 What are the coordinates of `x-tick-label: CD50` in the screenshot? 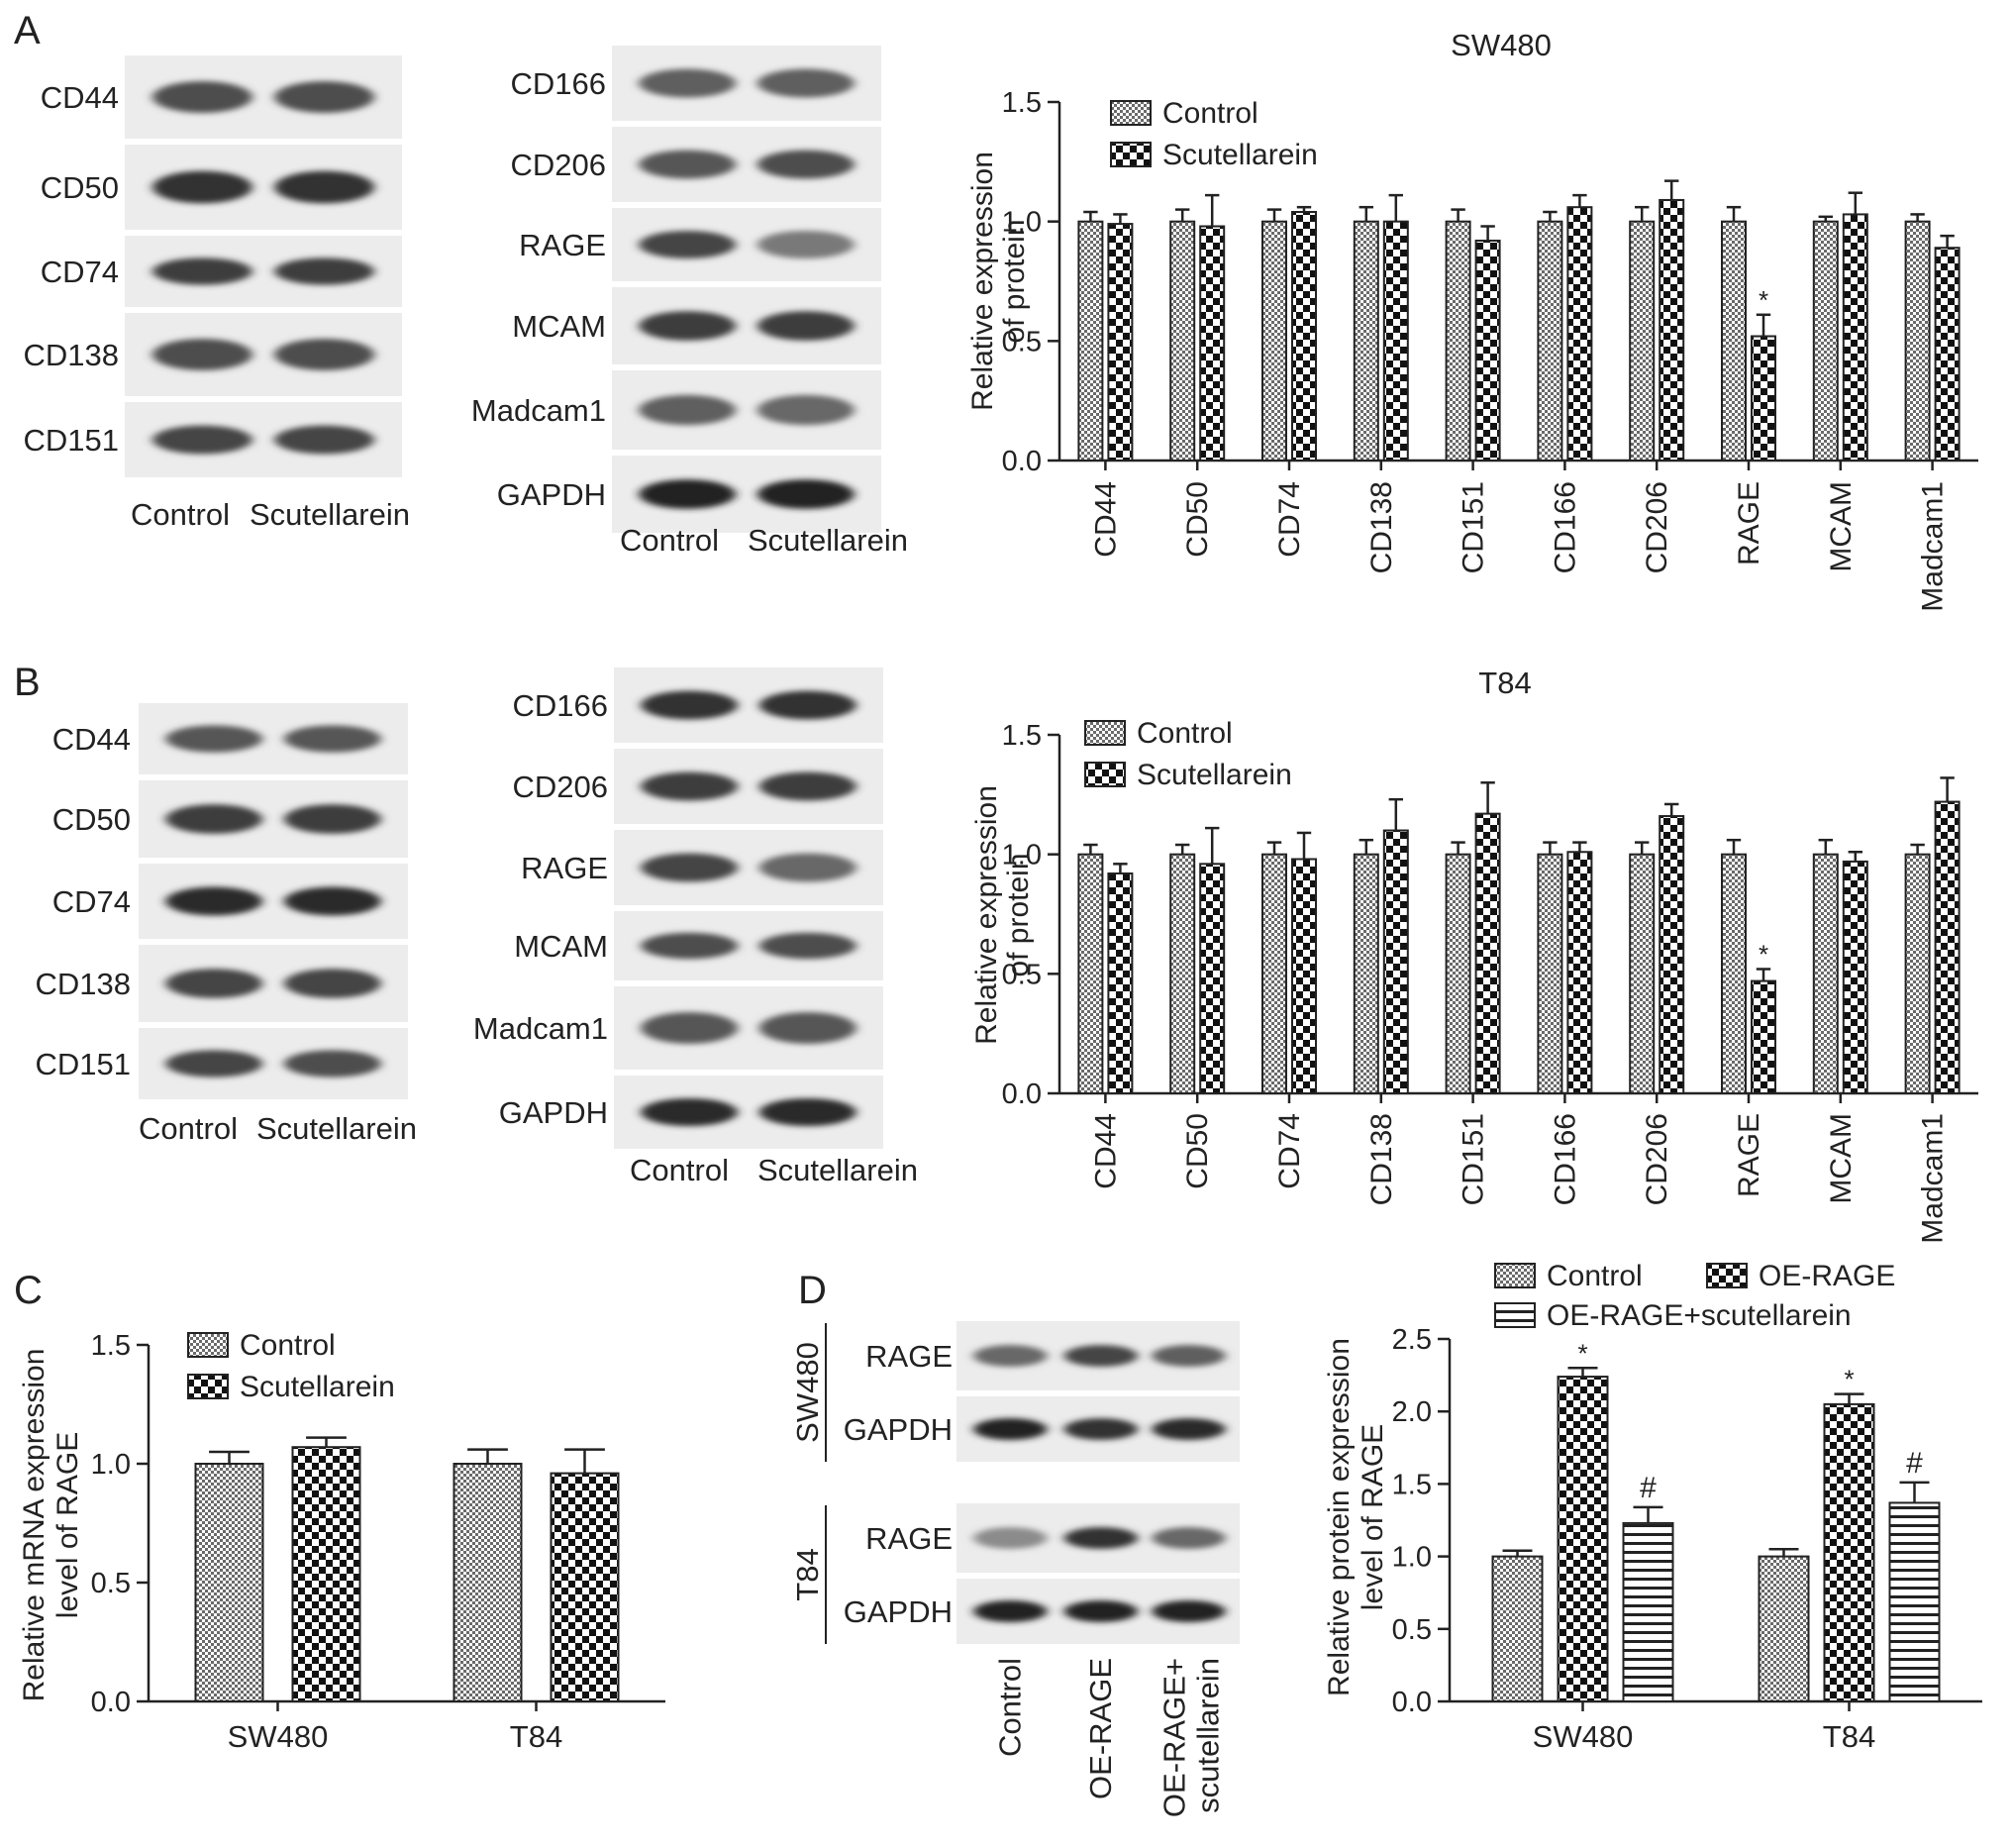 It's located at (1197, 519).